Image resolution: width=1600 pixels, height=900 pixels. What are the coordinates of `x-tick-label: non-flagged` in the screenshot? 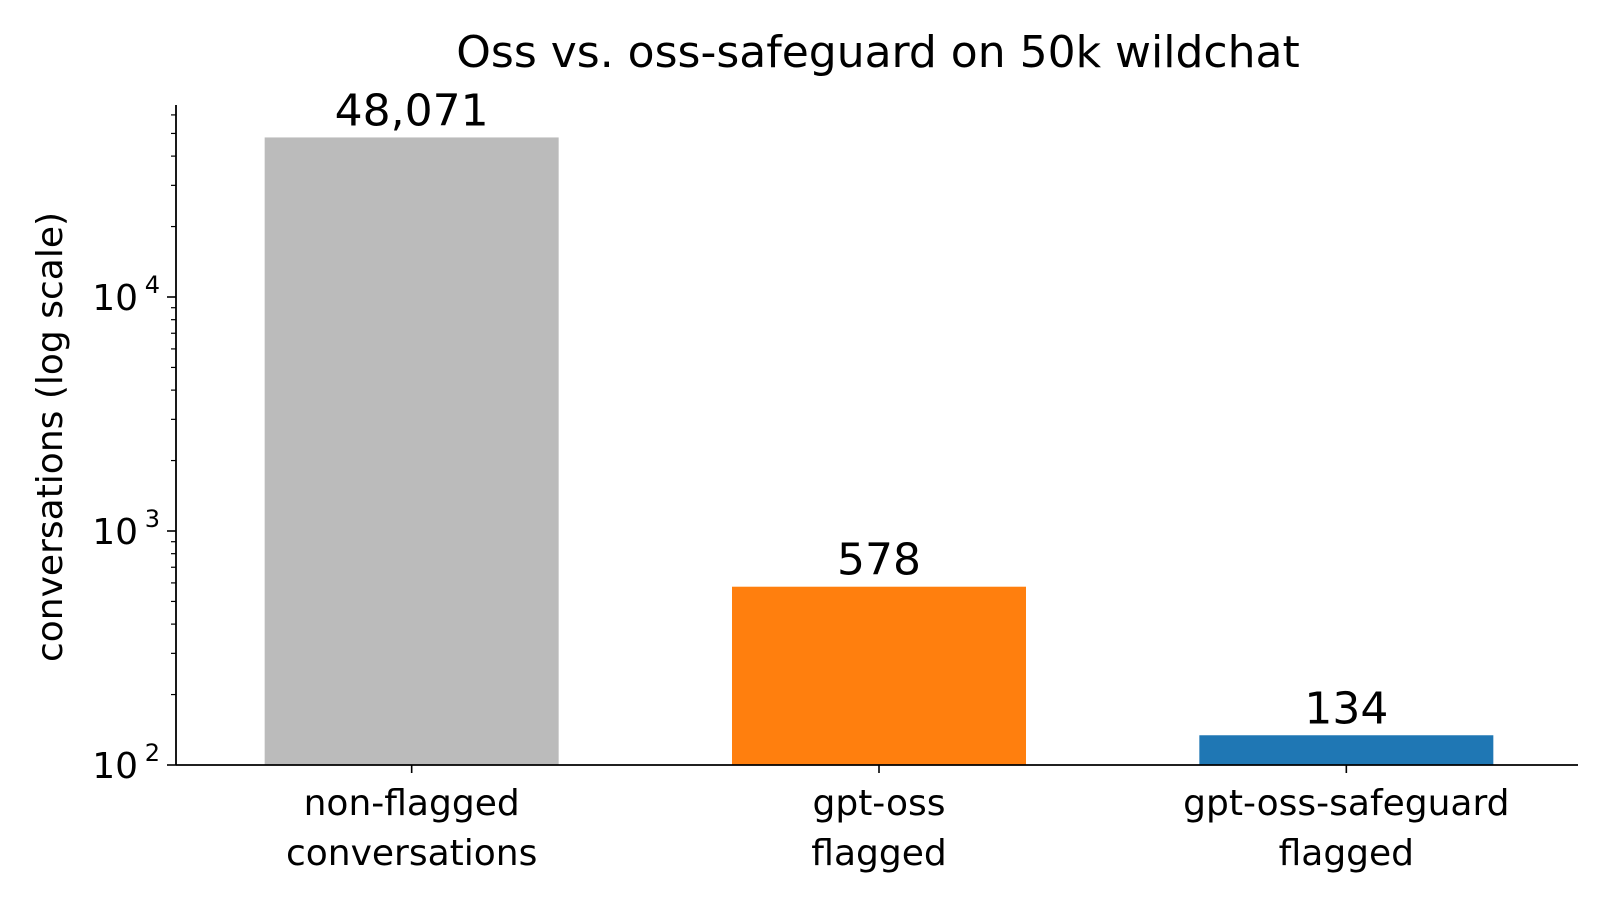 It's located at (412, 803).